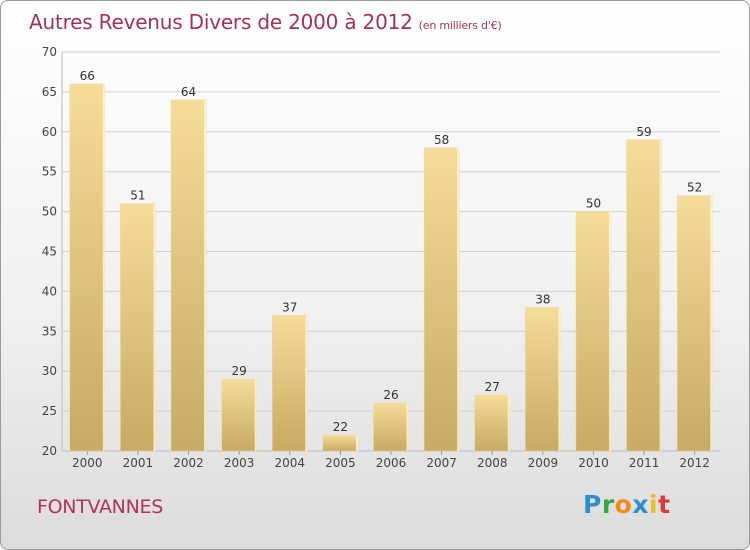 This screenshot has width=750, height=550. I want to click on data-label: 29, so click(239, 371).